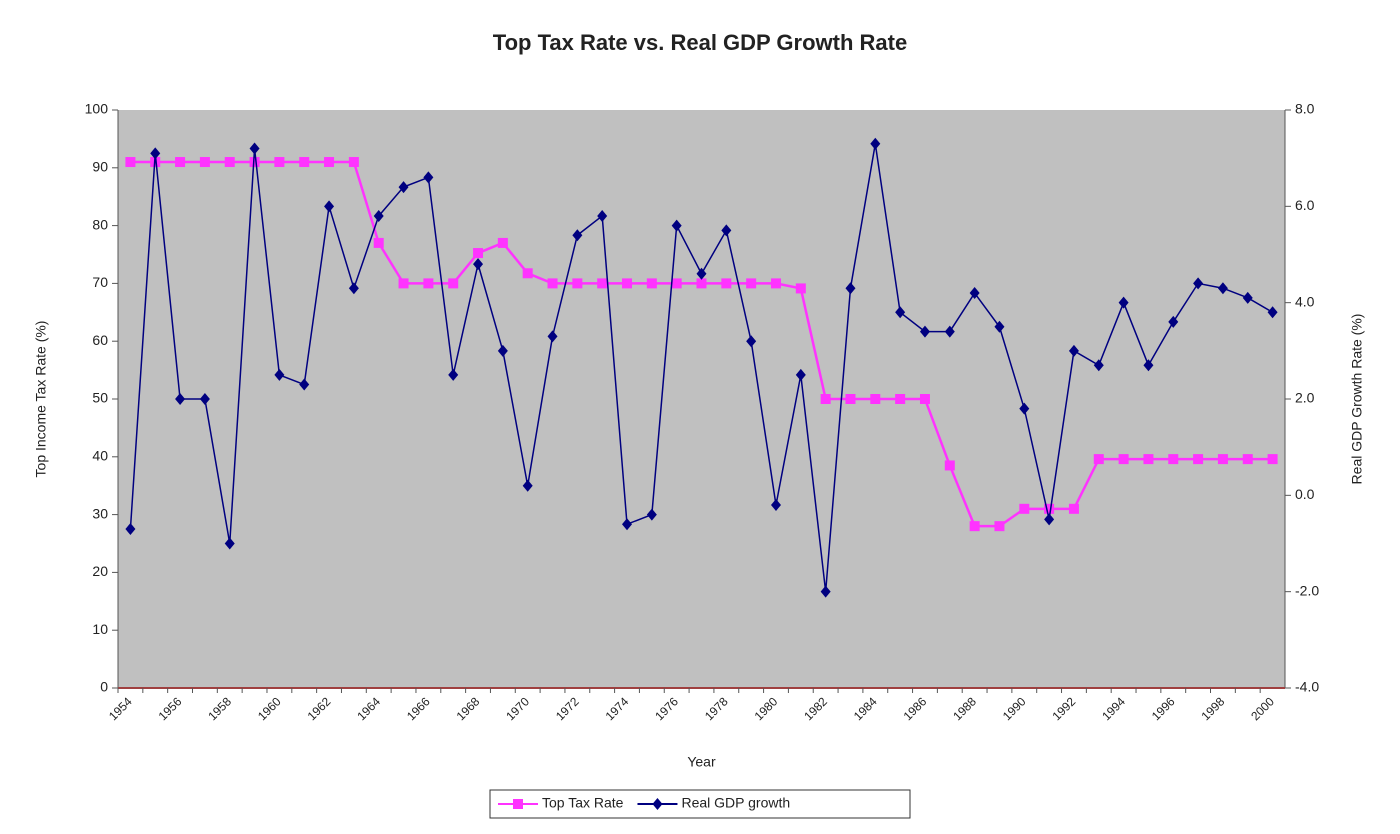  What do you see at coordinates (100, 282) in the screenshot?
I see `y-tick-label: 70` at bounding box center [100, 282].